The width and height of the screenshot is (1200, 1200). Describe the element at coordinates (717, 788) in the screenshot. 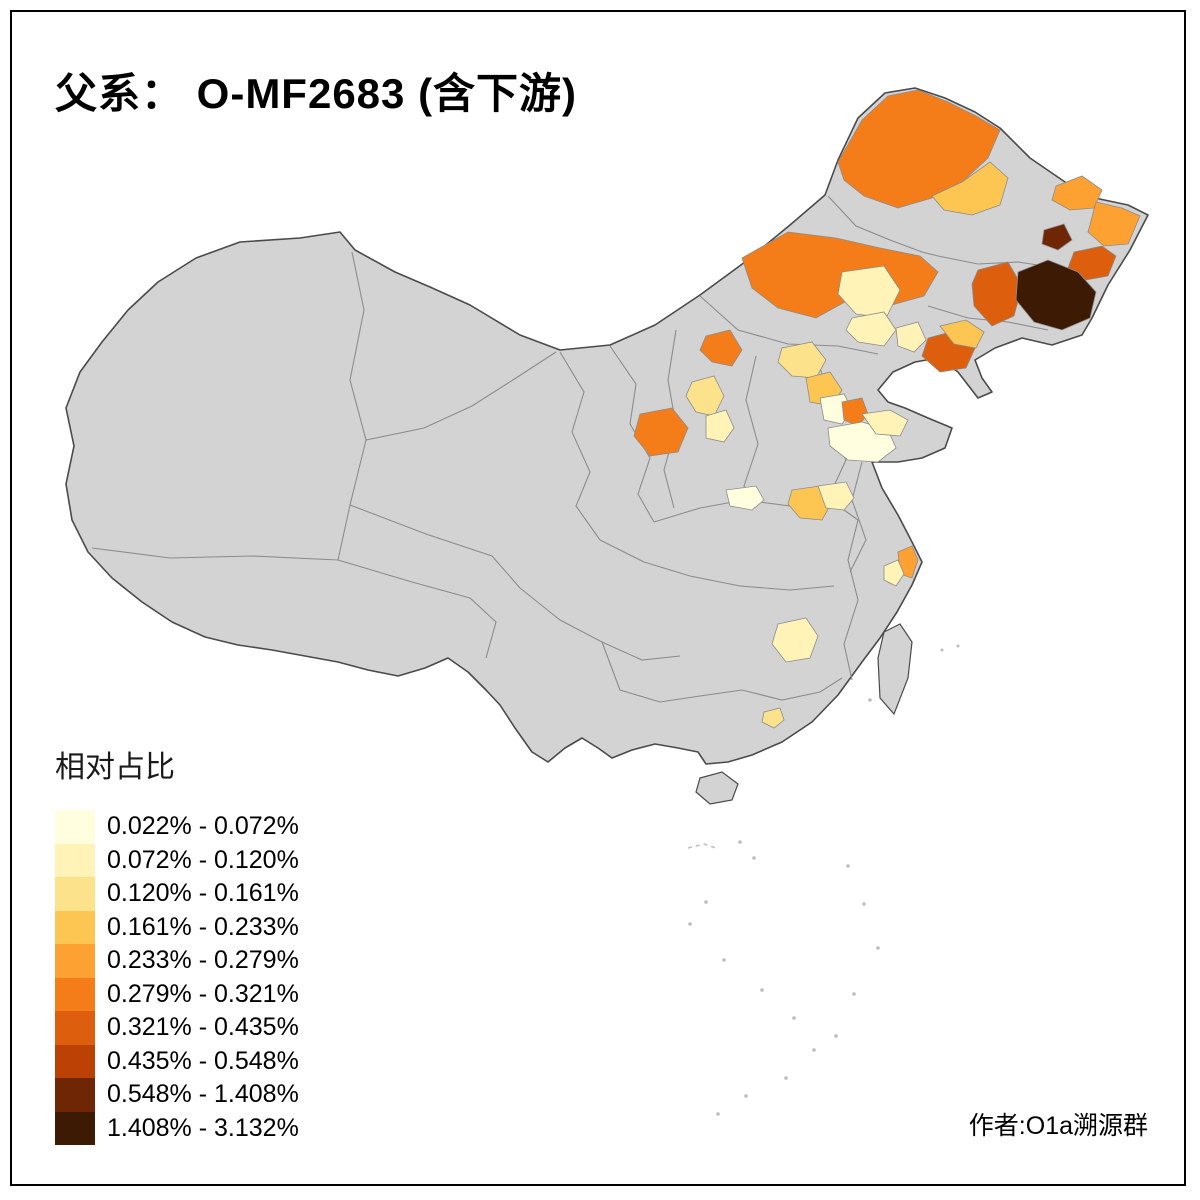

I see `hainan-island` at that location.